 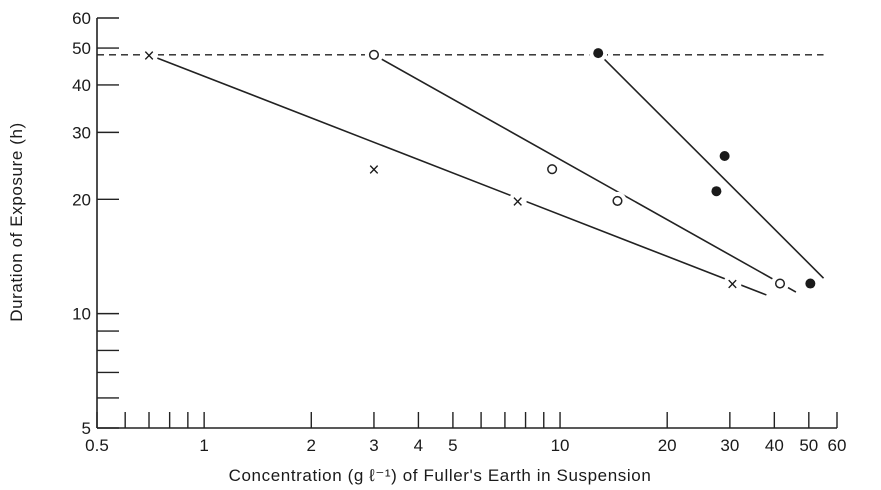 I want to click on y-tick-label: 60, so click(x=81, y=18).